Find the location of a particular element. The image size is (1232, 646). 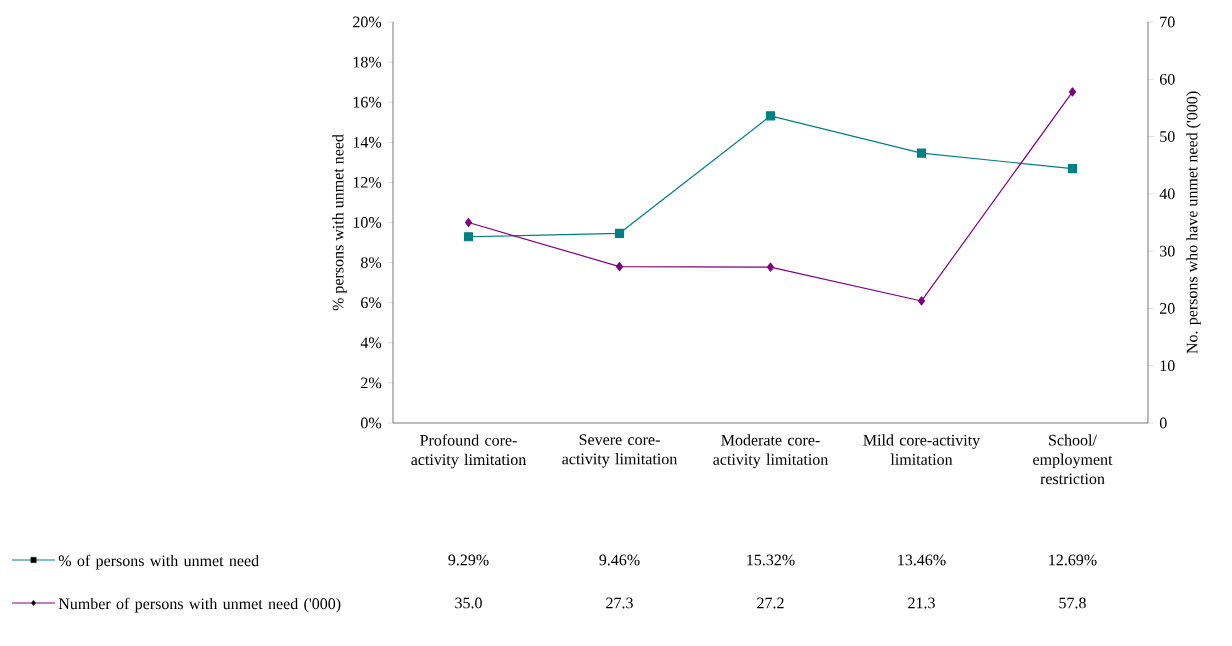

y-tick-label: 2% is located at coordinates (371, 383).